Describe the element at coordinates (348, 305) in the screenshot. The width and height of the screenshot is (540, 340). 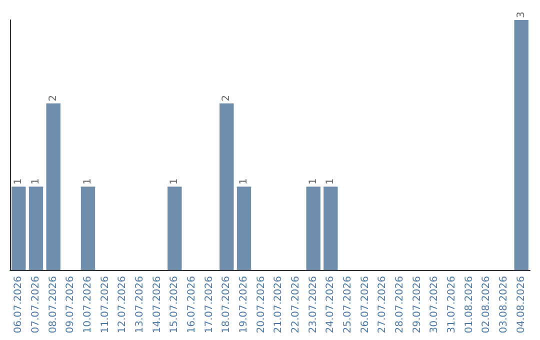
I see `x-tick-label: 25.07.2026` at that location.